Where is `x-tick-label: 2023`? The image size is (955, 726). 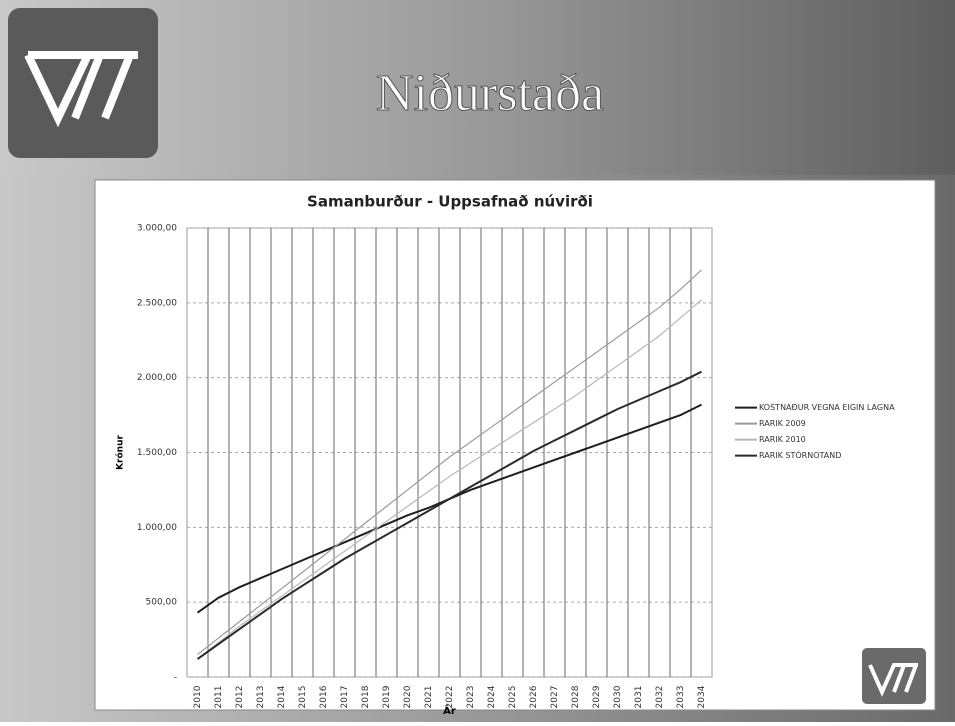 x-tick-label: 2023 is located at coordinates (471, 697).